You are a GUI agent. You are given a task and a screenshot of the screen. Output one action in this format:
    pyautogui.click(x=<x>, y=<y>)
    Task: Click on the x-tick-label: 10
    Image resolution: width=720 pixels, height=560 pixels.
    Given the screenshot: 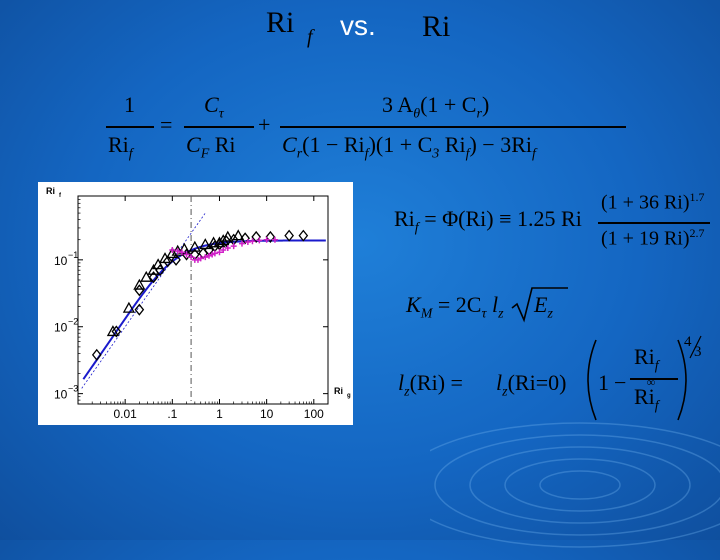 What is the action you would take?
    pyautogui.click(x=267, y=414)
    